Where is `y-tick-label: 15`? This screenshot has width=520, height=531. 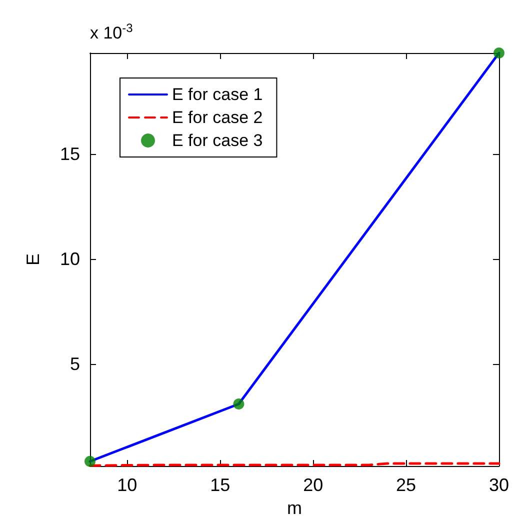 y-tick-label: 15 is located at coordinates (70, 154).